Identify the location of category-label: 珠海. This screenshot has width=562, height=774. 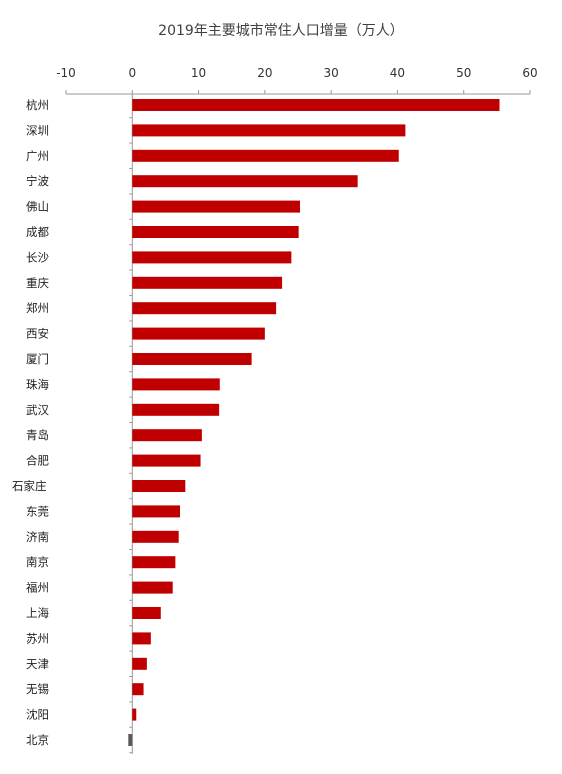
(37, 384).